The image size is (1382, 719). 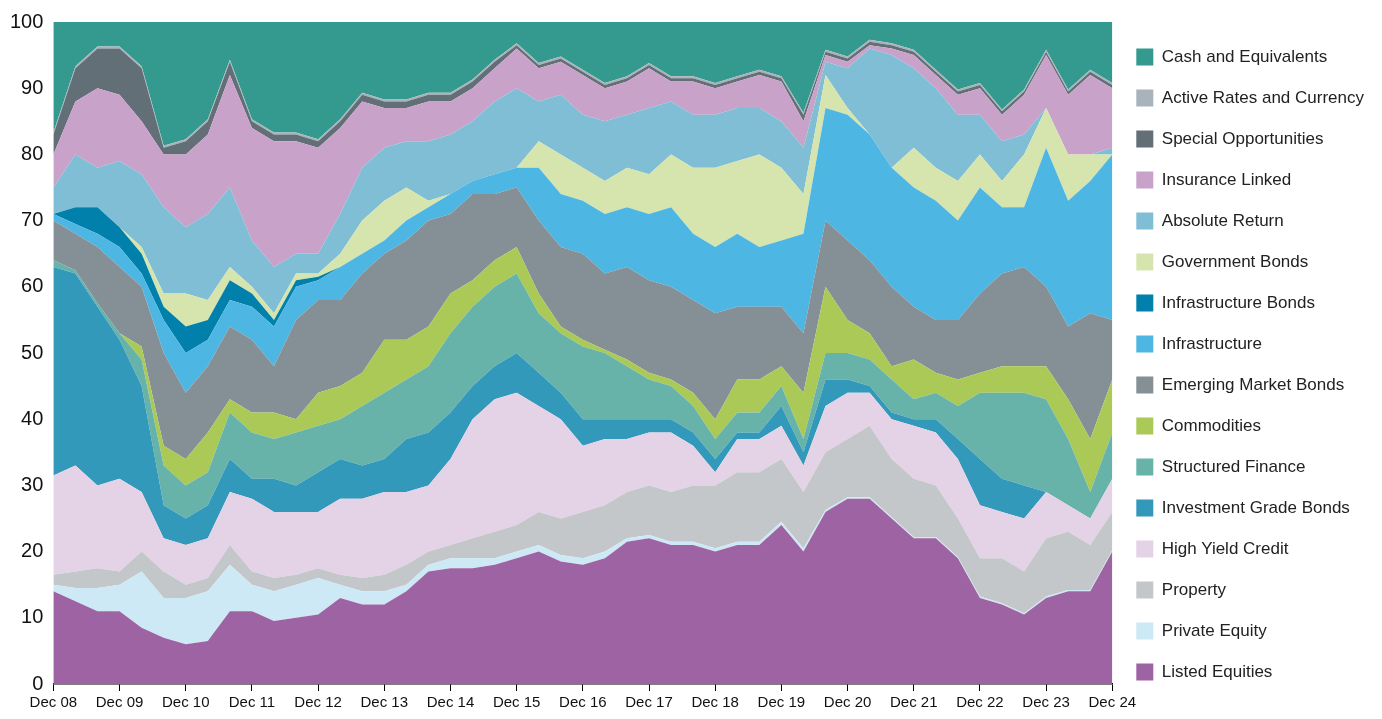 What do you see at coordinates (32, 550) in the screenshot?
I see `y-tick-label: 20` at bounding box center [32, 550].